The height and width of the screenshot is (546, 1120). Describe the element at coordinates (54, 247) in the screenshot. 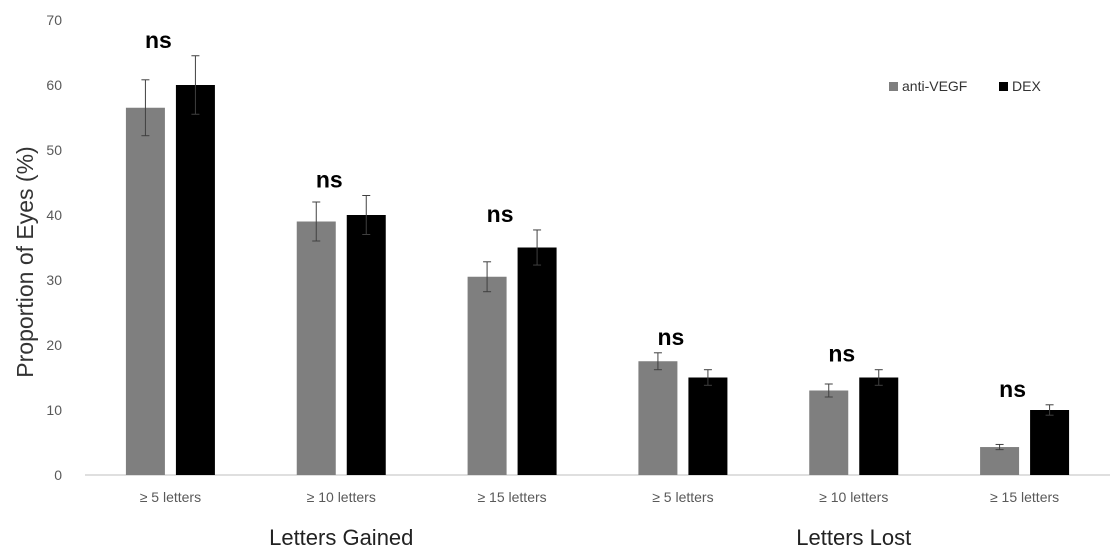

I see `y-axis-ticks: 0 10 20 30 40 50 60 70` at that location.